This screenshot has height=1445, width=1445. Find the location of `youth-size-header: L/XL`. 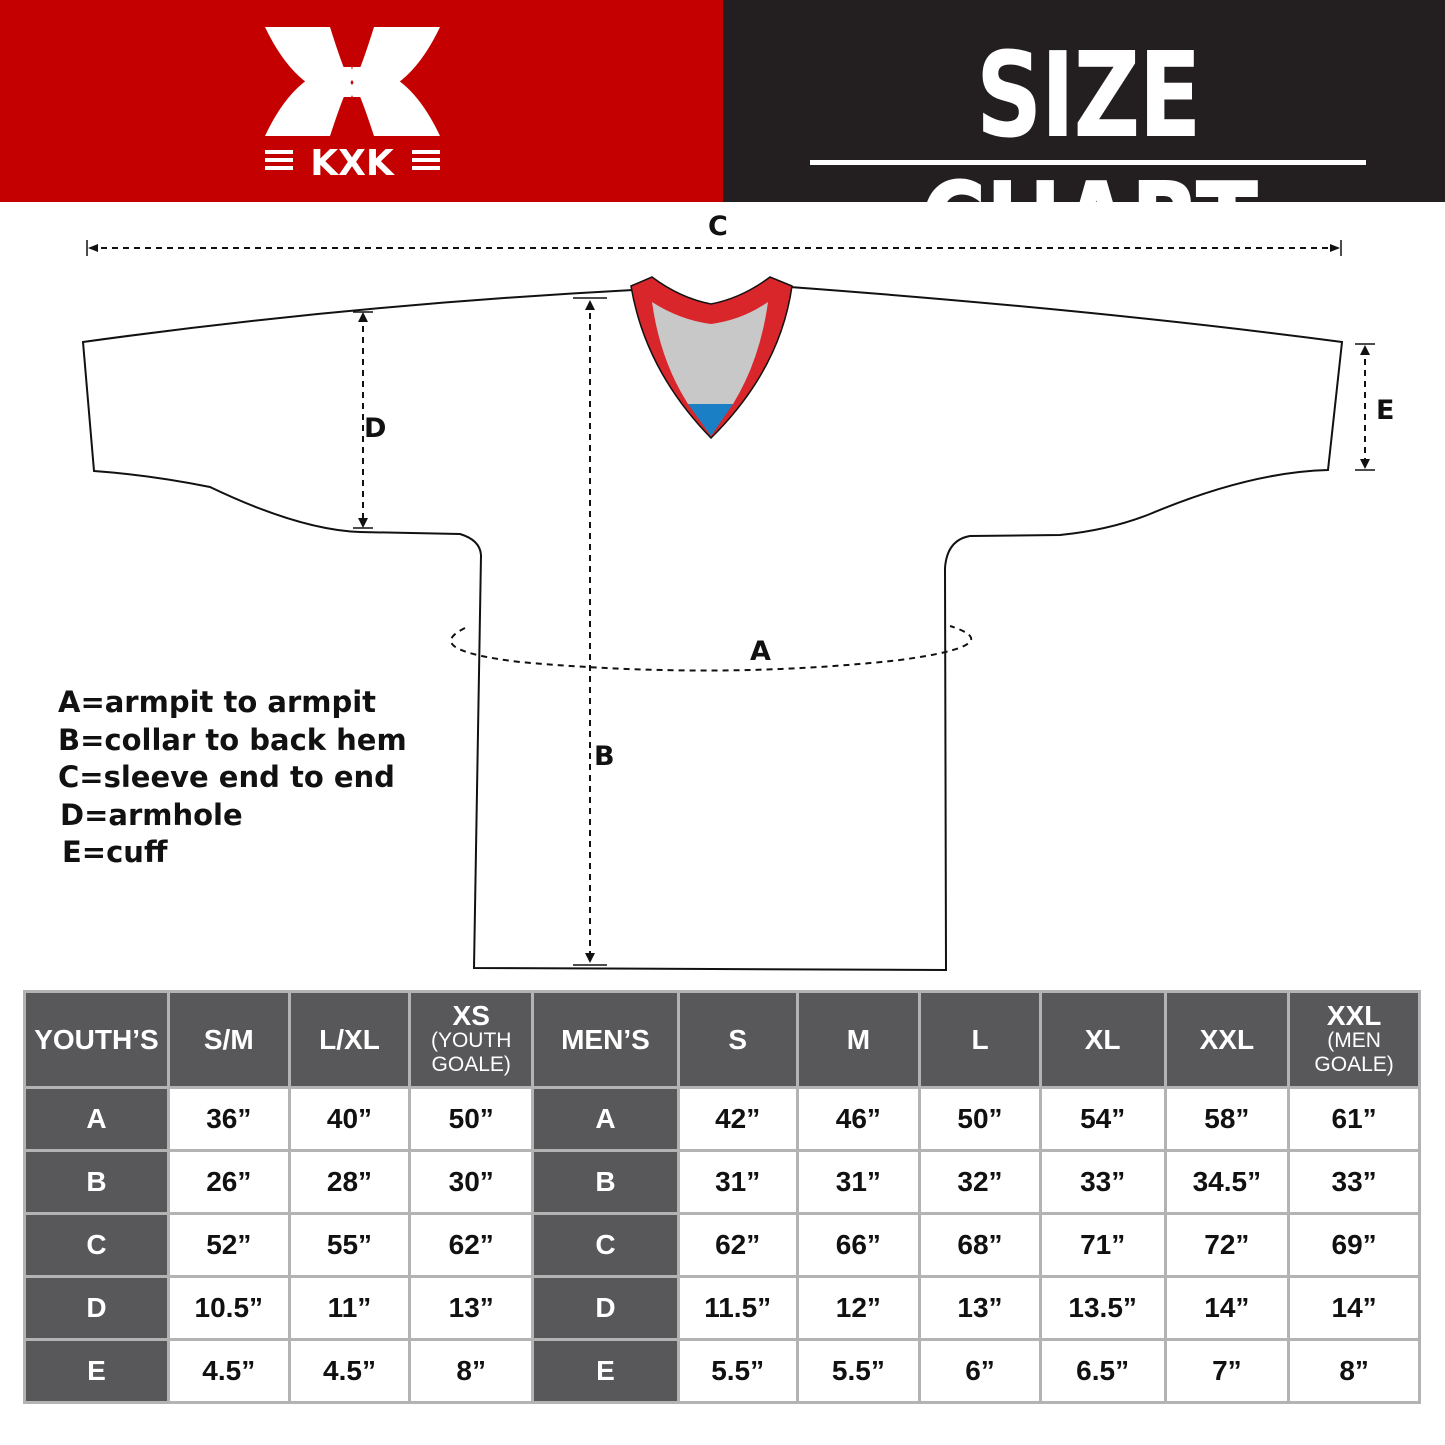

youth-size-header: L/XL is located at coordinates (349, 1039).